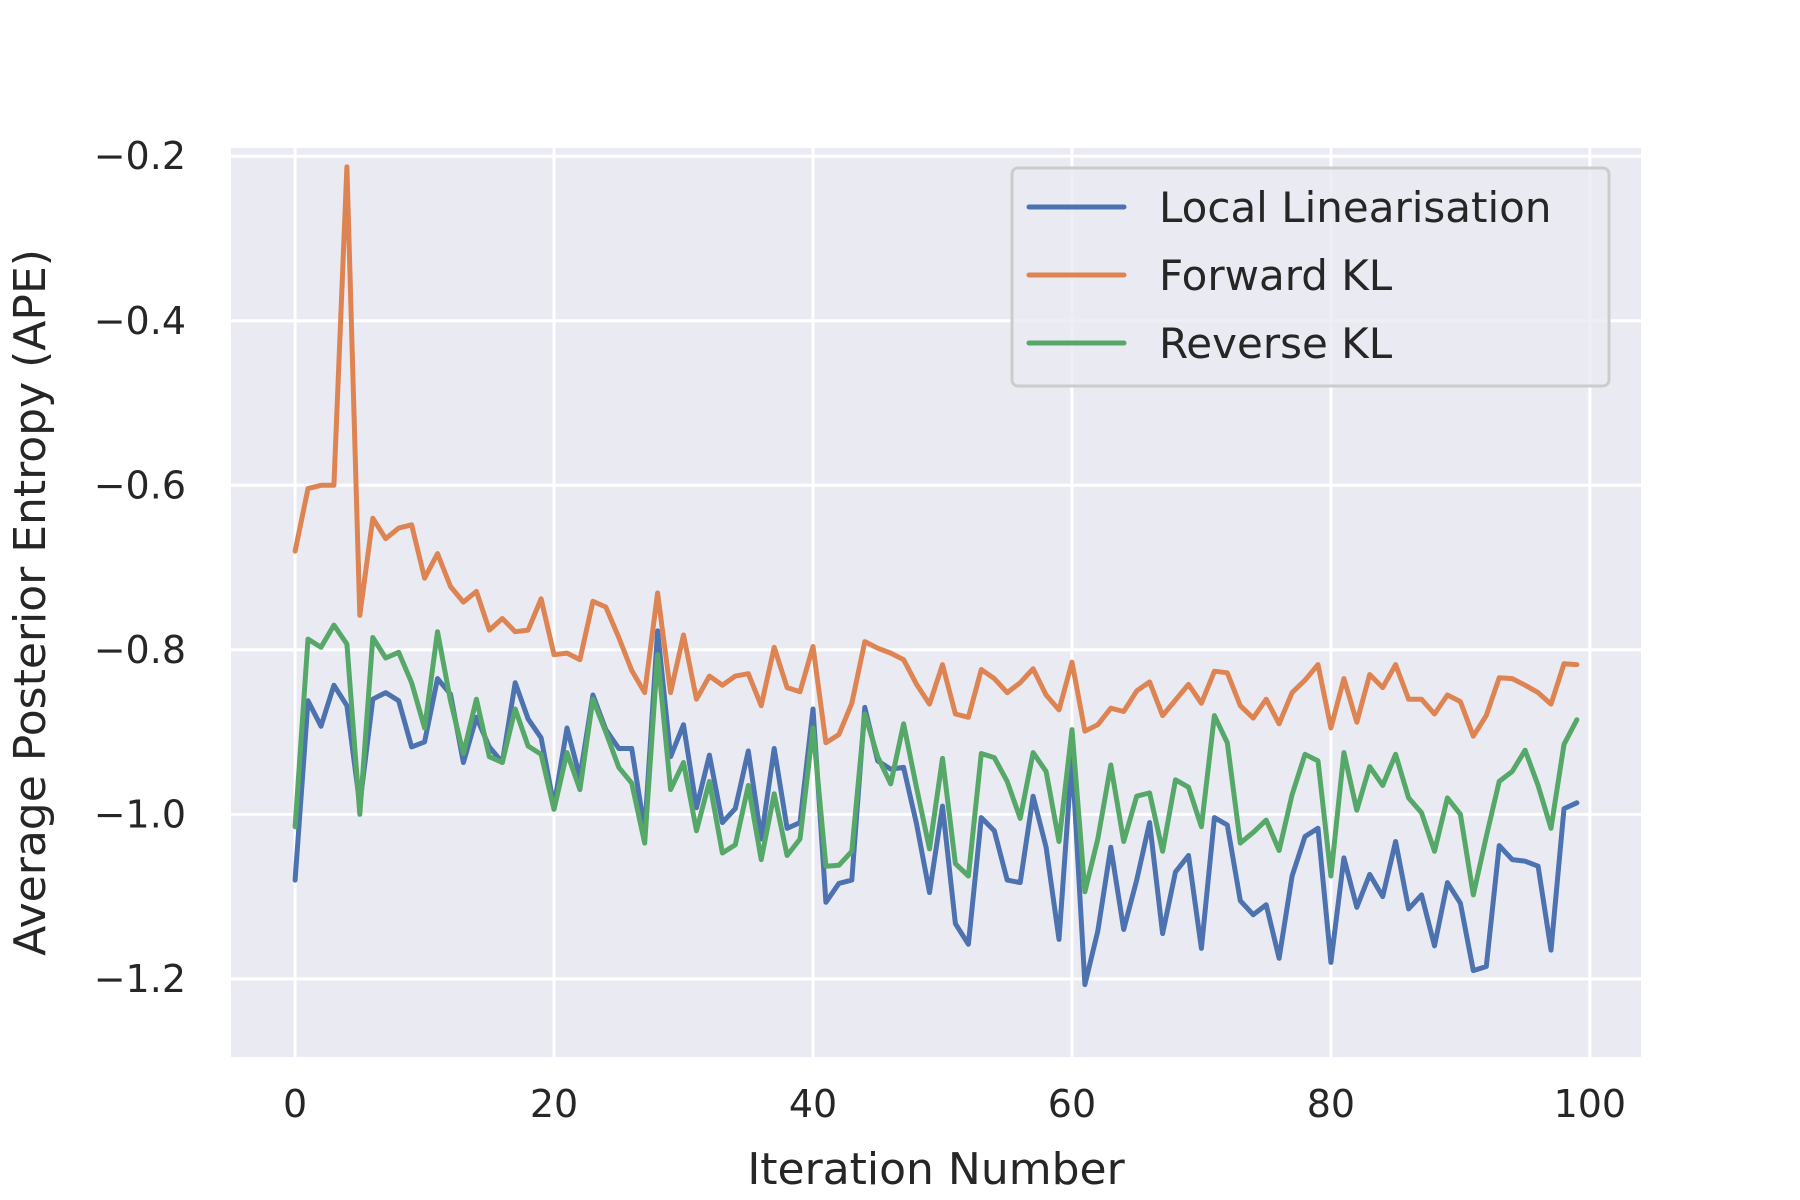  I want to click on x-tick-labels: 0 20 40 60 80 100, so click(954, 1104).